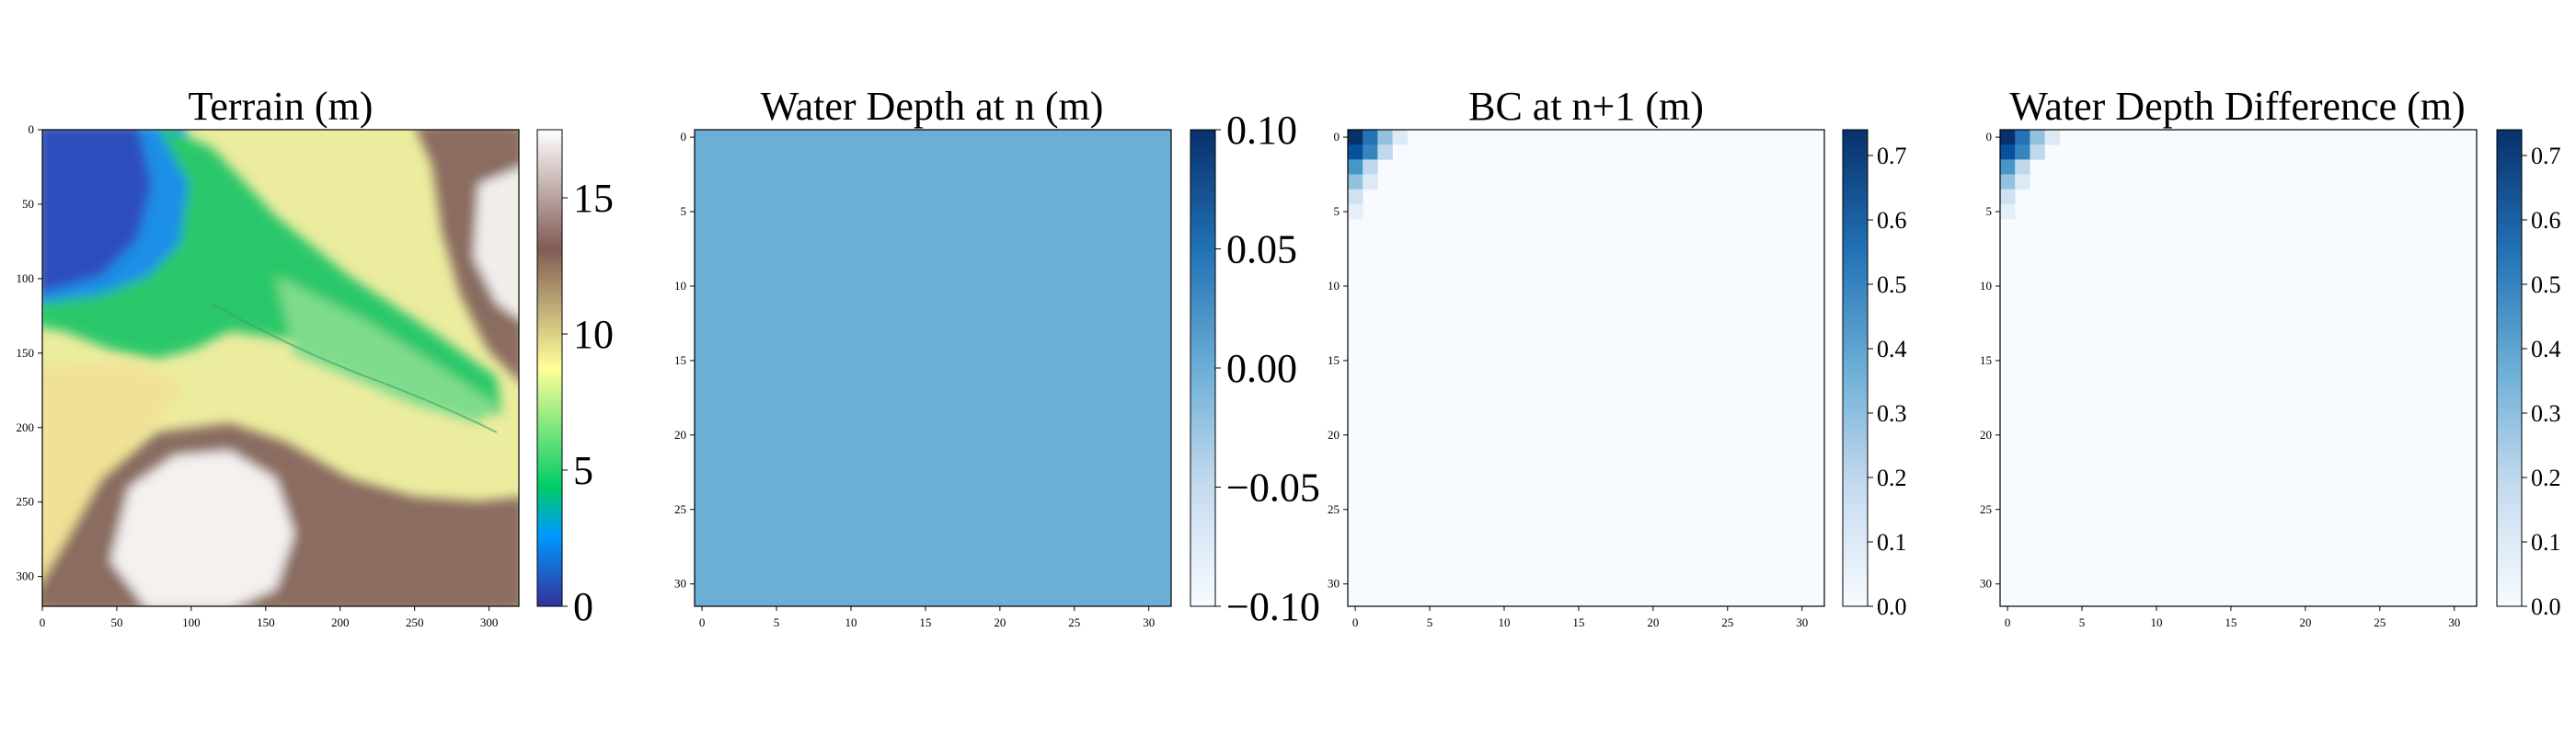  I want to click on diff-background-cells, so click(2238, 368).